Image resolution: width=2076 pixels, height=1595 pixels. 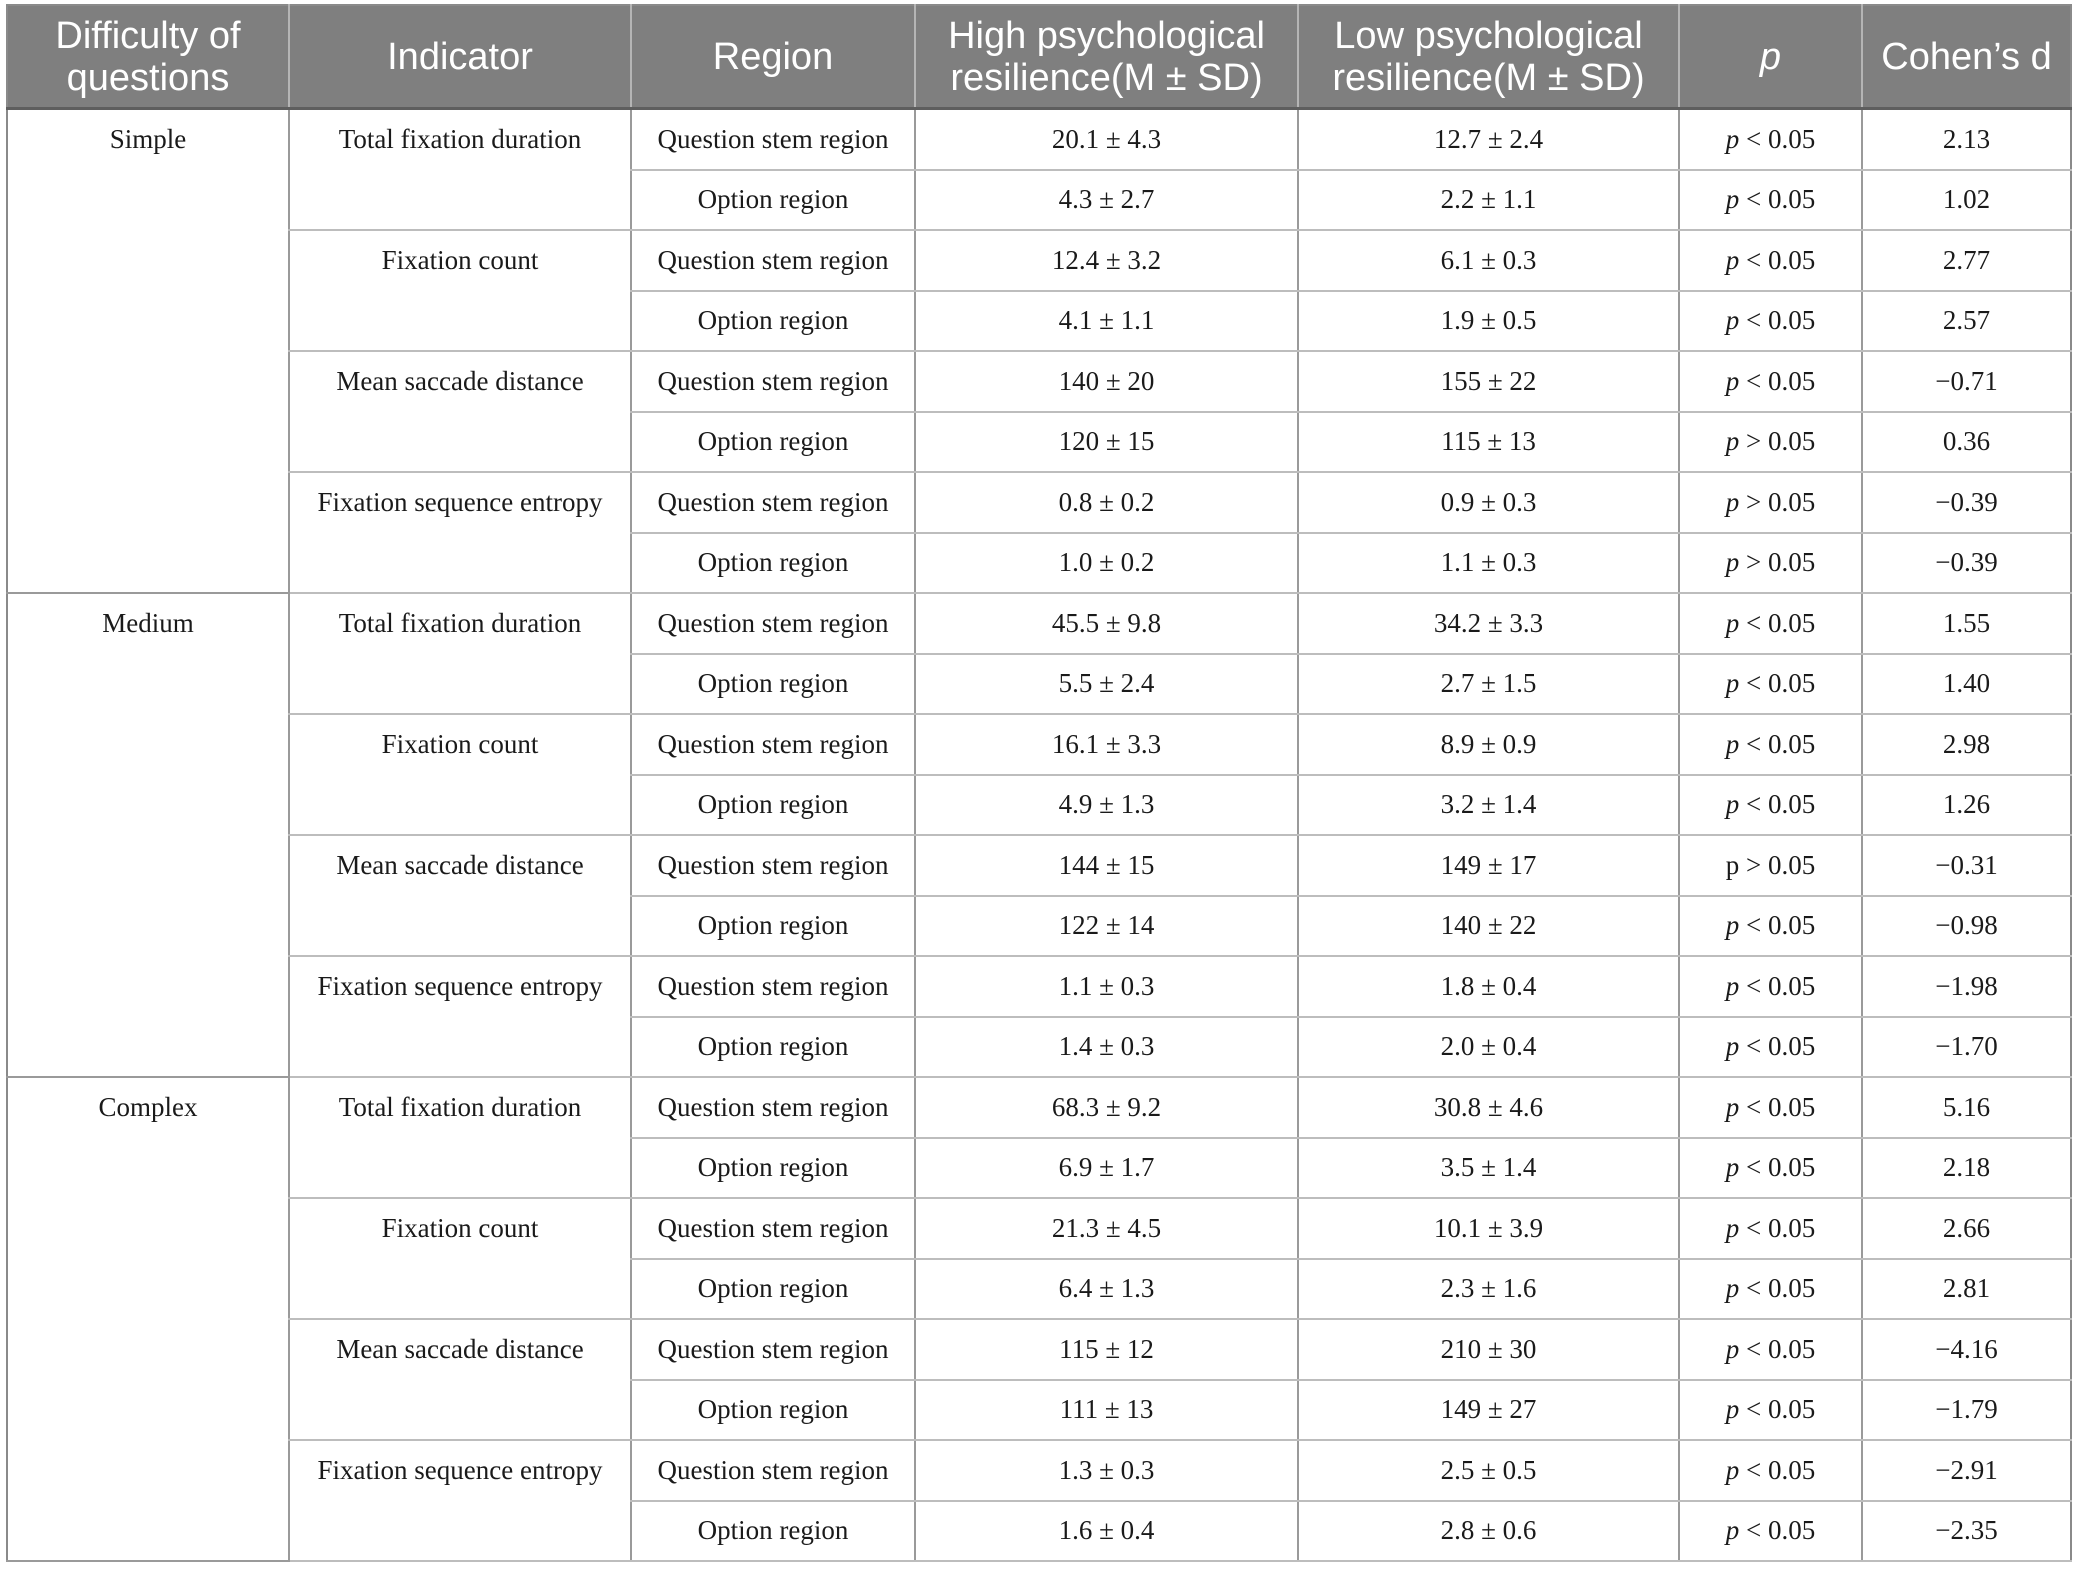 What do you see at coordinates (1106, 1168) in the screenshot?
I see `high-resilience-cell: 6.9 ± 1.7` at bounding box center [1106, 1168].